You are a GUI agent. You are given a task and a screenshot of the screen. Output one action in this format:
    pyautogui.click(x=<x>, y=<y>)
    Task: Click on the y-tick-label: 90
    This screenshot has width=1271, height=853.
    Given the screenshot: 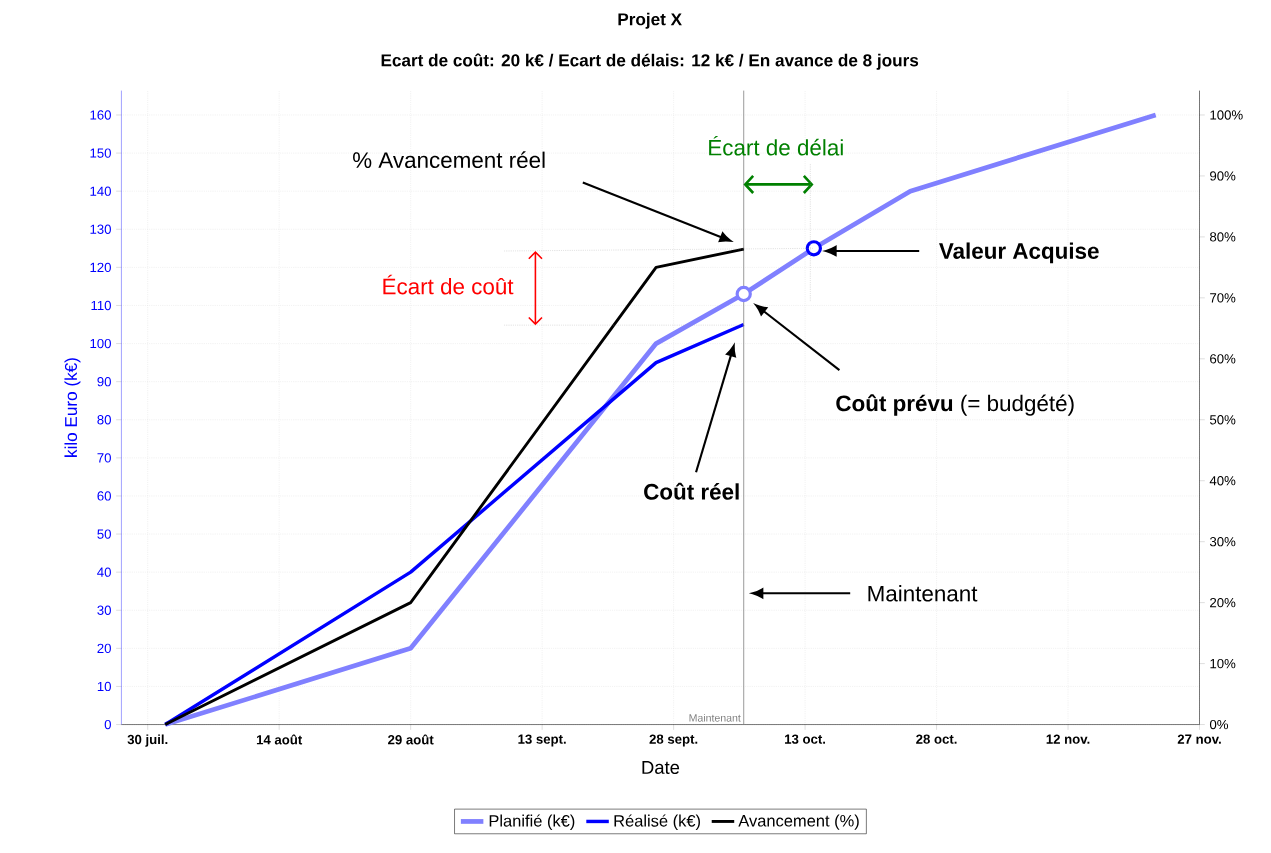 What is the action you would take?
    pyautogui.click(x=104, y=381)
    